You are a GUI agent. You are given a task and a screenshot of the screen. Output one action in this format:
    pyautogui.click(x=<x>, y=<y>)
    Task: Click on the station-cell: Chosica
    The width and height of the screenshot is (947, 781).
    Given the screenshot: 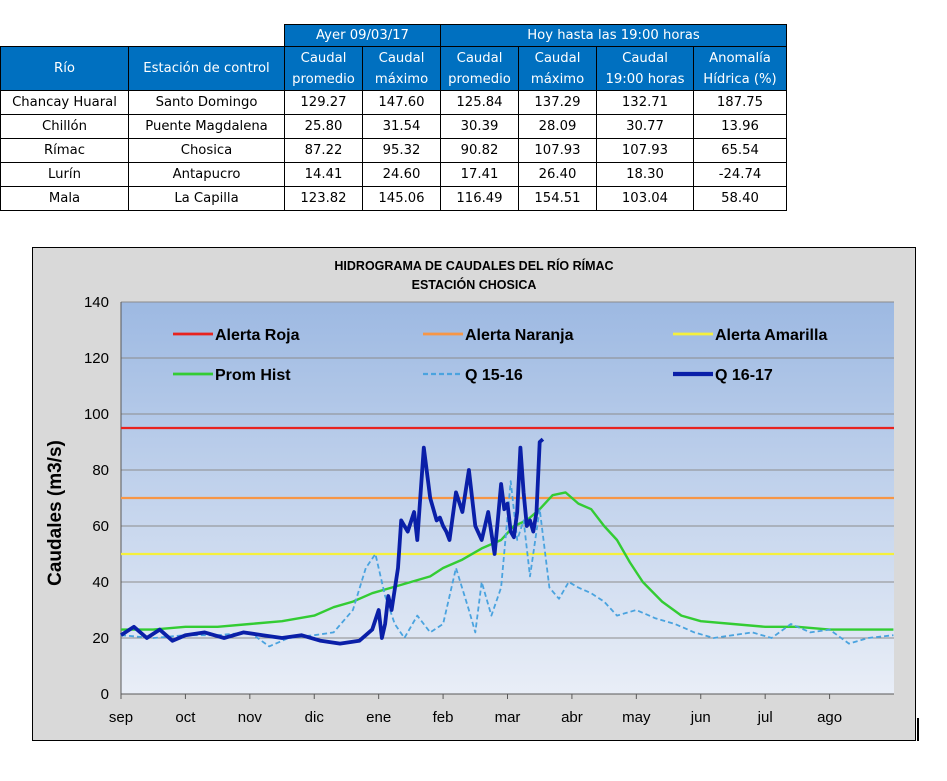 What is the action you would take?
    pyautogui.click(x=206, y=150)
    